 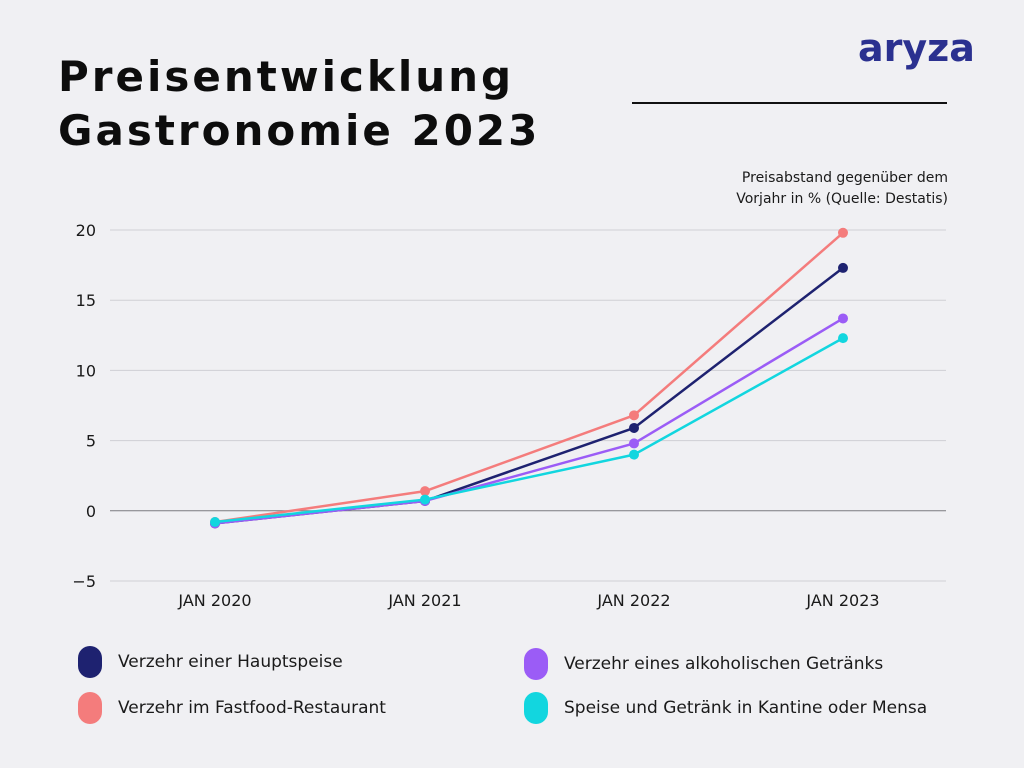 What do you see at coordinates (842, 600) in the screenshot?
I see `x-tick-label: JAN 2023` at bounding box center [842, 600].